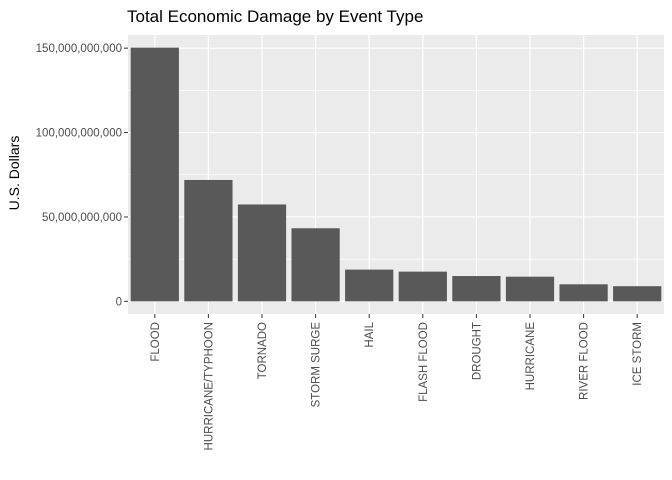 The height and width of the screenshot is (480, 672). What do you see at coordinates (119, 302) in the screenshot?
I see `y-tick-label: 0` at bounding box center [119, 302].